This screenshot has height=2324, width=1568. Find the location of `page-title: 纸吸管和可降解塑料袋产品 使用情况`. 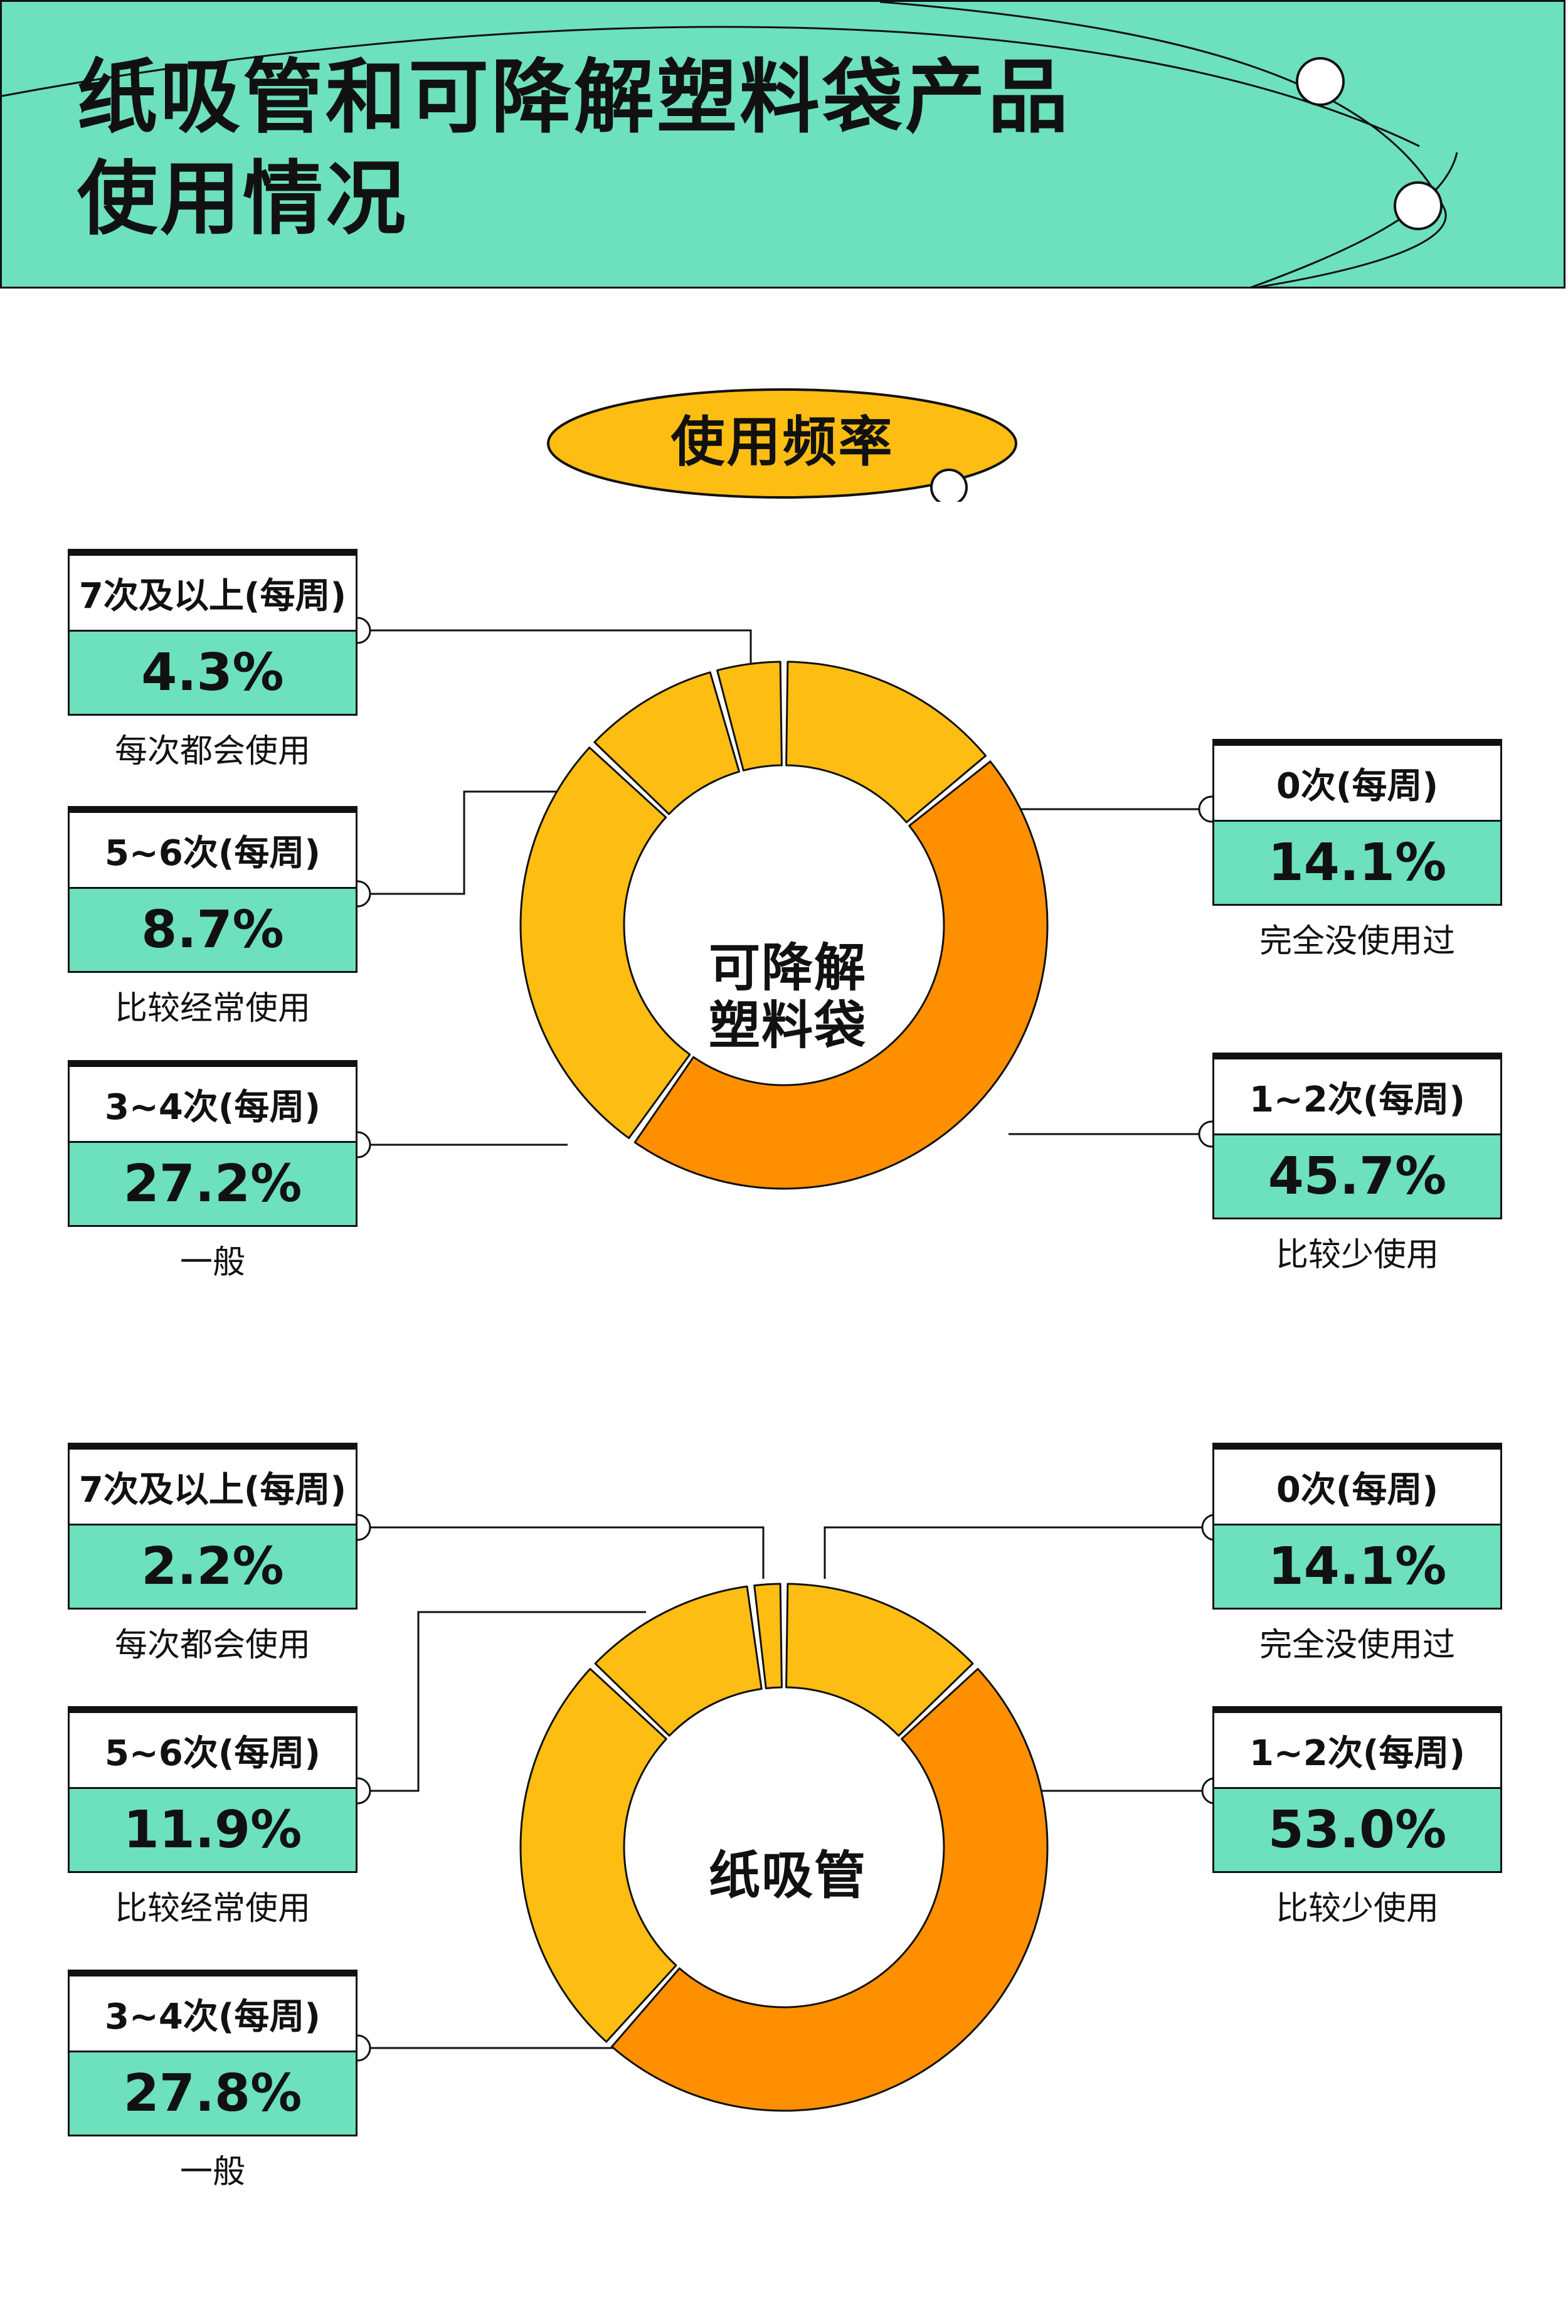

page-title: 纸吸管和可降解塑料袋产品 使用情况 is located at coordinates (610, 148).